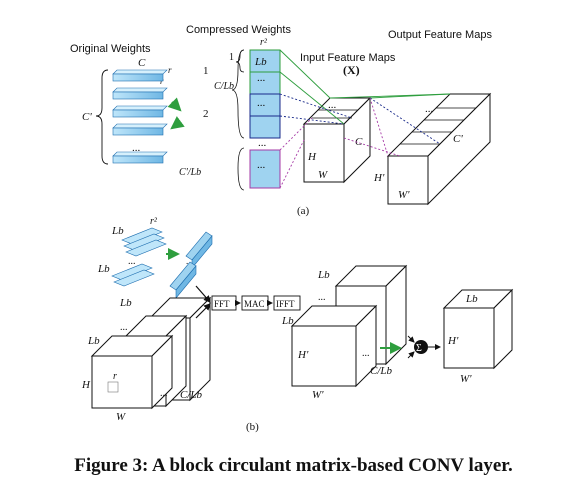 The width and height of the screenshot is (587, 493). What do you see at coordinates (86, 385) in the screenshot?
I see `svg-text: H` at bounding box center [86, 385].